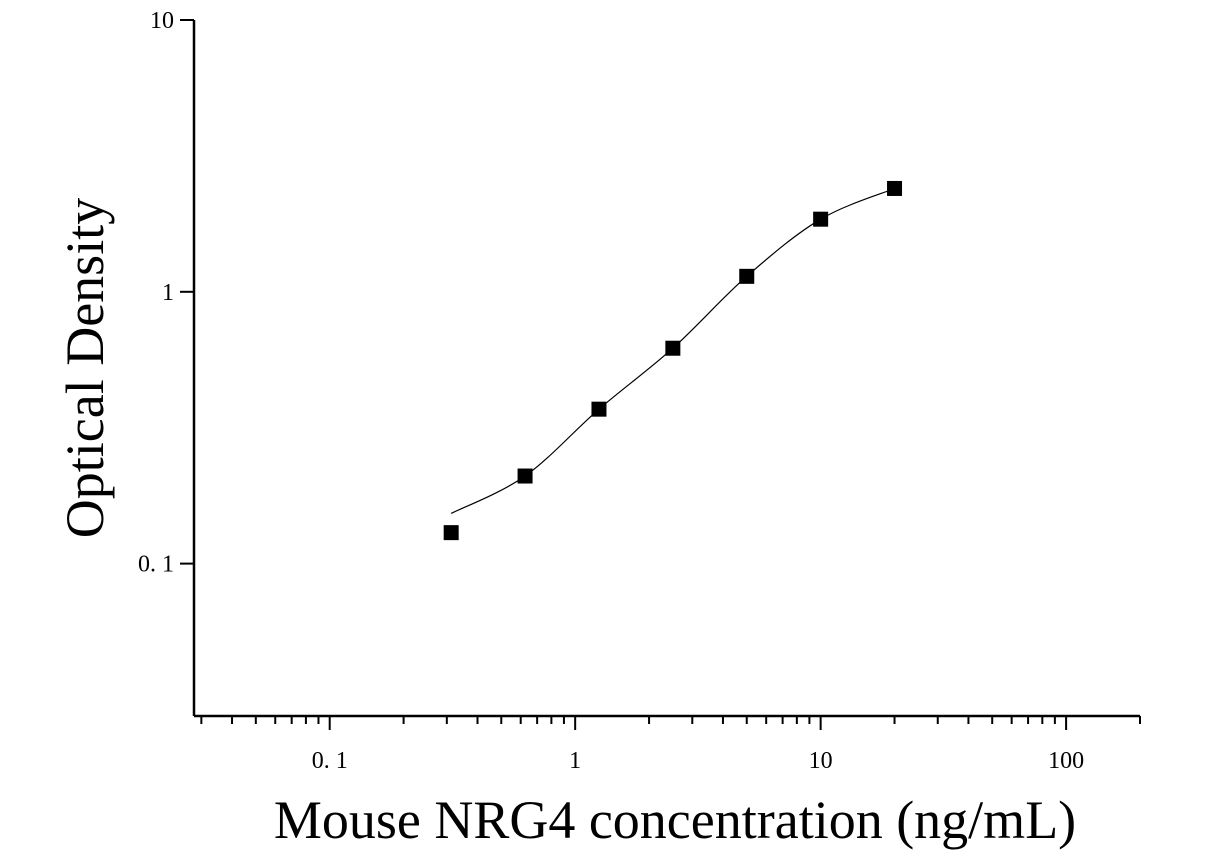 The image size is (1210, 864). Describe the element at coordinates (821, 761) in the screenshot. I see `x-tick-label: 10` at that location.